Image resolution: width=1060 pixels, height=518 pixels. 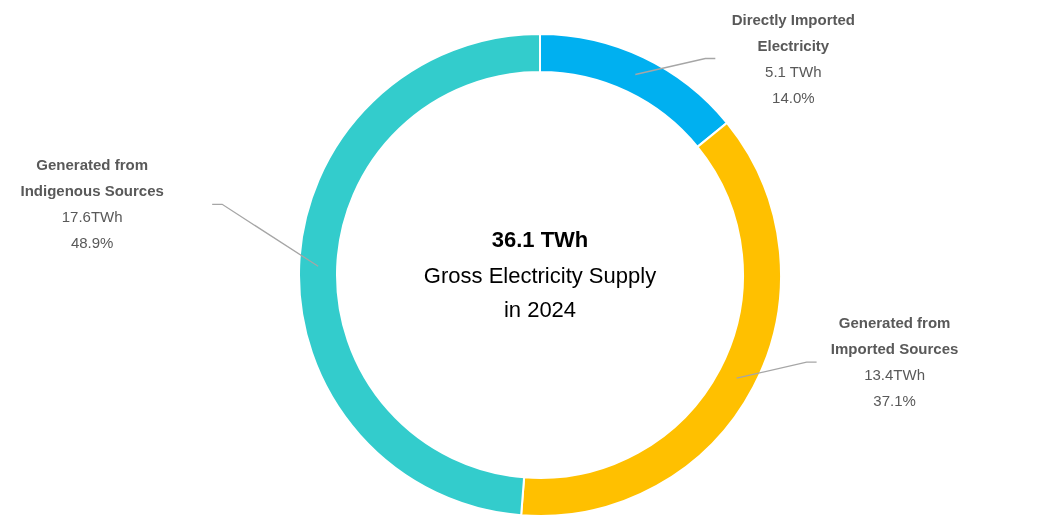 What do you see at coordinates (540, 292) in the screenshot?
I see `text: Gross Electricity Supply in 2024` at bounding box center [540, 292].